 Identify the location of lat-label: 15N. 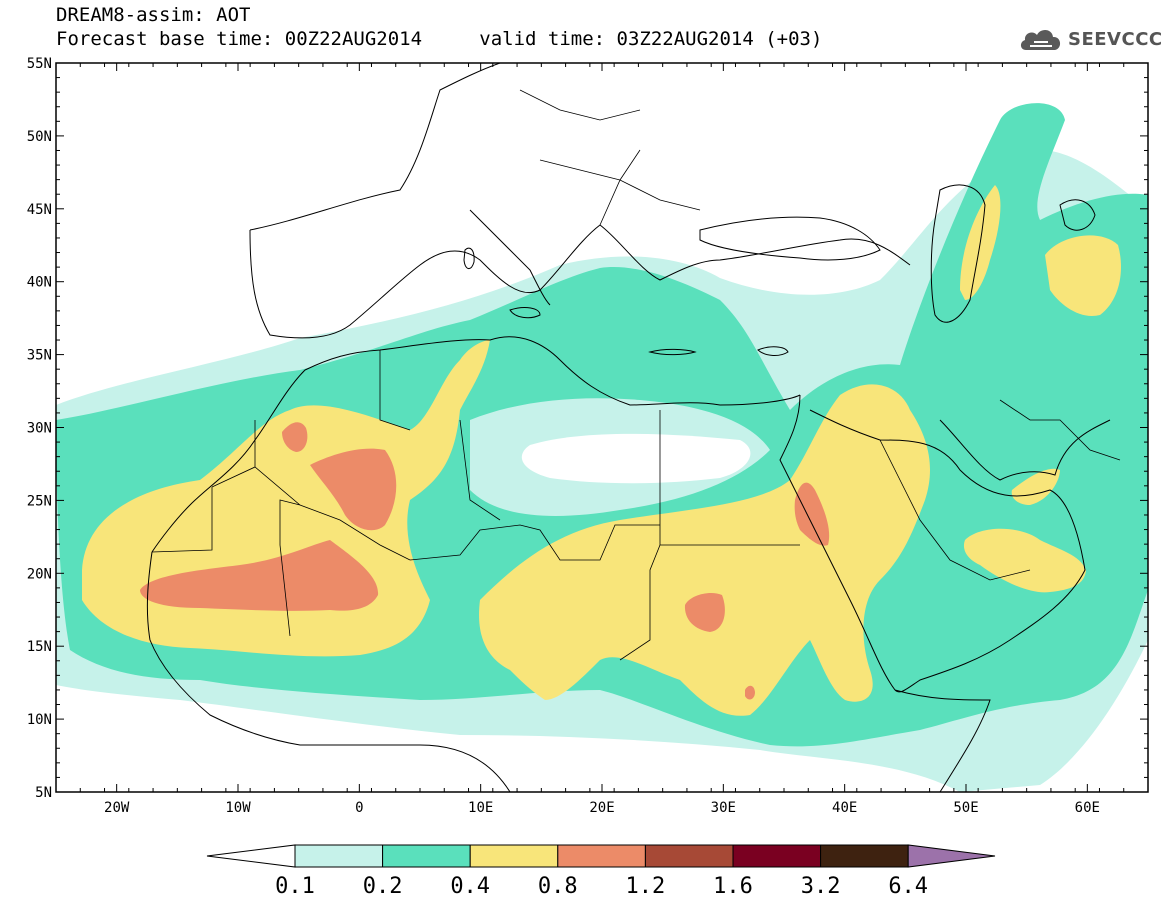
(39, 647).